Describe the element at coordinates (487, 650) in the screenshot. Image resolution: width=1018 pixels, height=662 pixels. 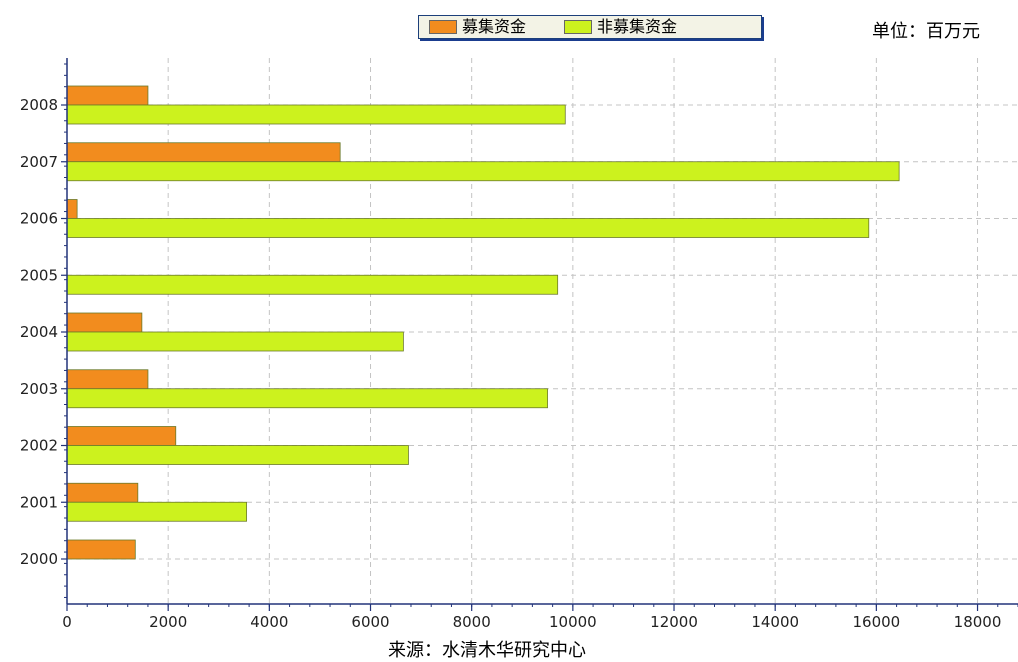
I see `source-label: 来源：水清木华研究中心` at that location.